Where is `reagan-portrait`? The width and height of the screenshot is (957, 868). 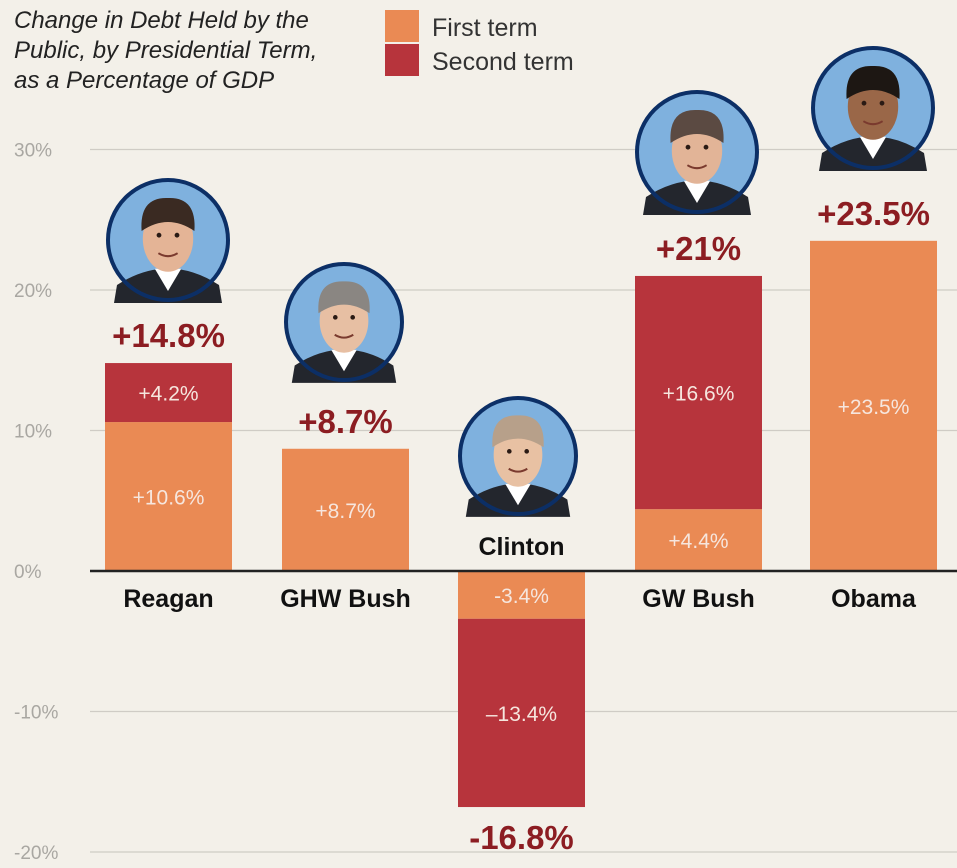
reagan-portrait is located at coordinates (168, 240).